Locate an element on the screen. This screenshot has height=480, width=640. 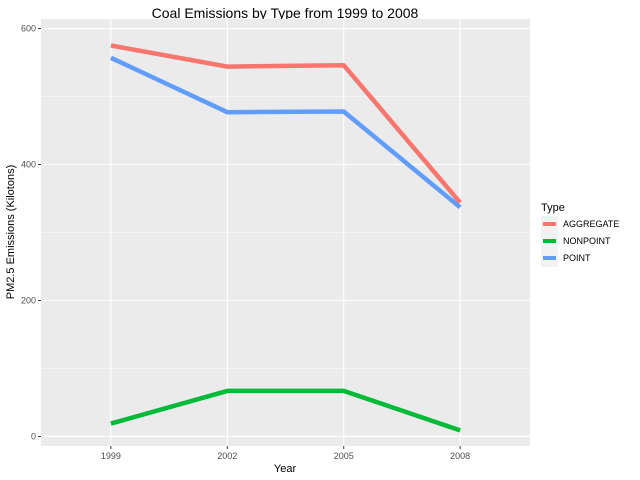
y-tick-label: 400 is located at coordinates (28, 165).